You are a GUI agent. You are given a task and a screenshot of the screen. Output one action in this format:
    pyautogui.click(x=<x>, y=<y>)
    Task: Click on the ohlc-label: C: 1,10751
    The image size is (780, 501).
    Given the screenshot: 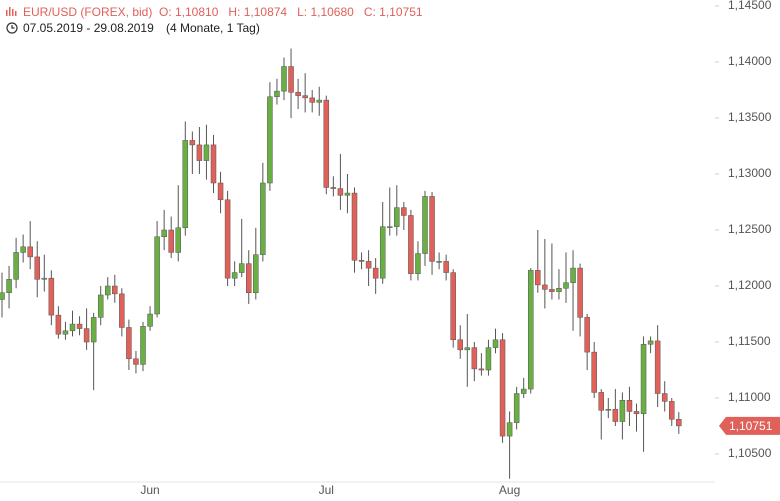 What is the action you would take?
    pyautogui.click(x=393, y=12)
    